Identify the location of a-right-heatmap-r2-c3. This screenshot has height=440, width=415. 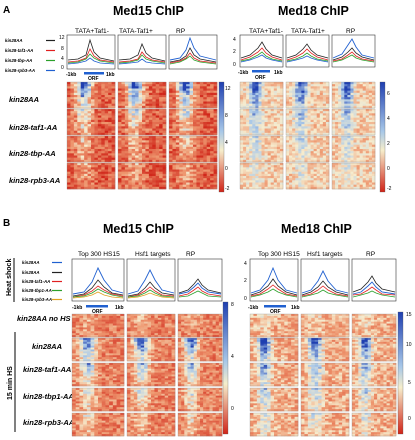
(353, 122).